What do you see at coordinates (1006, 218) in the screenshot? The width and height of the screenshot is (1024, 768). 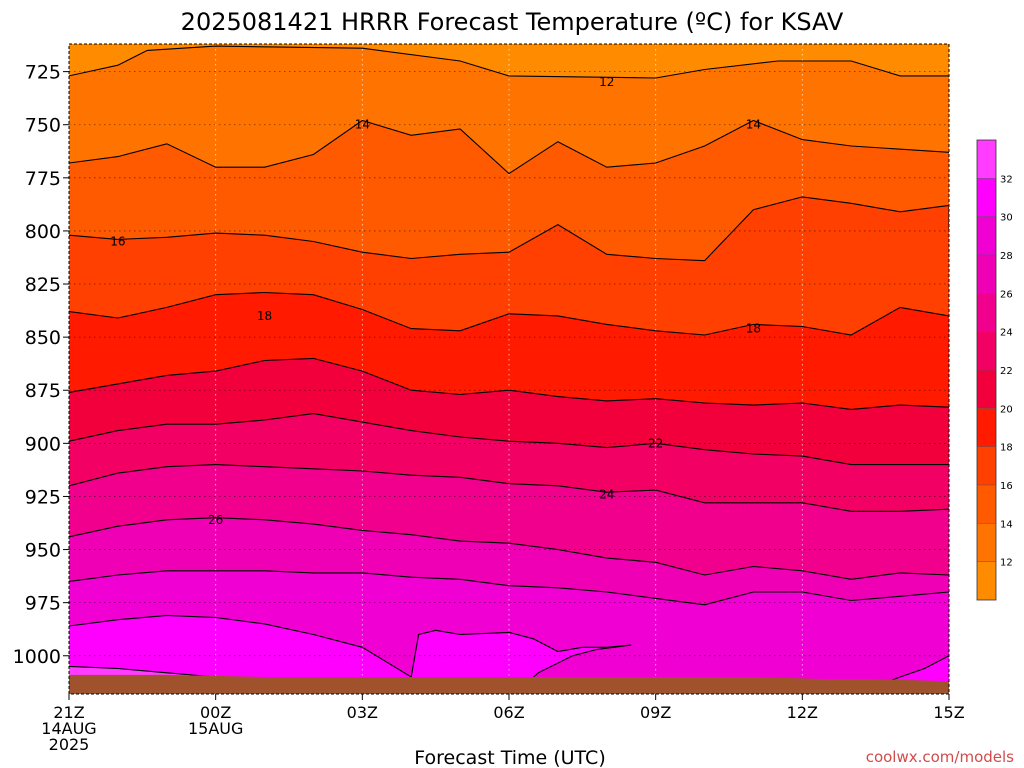 I see `colorbar-label: 30` at bounding box center [1006, 218].